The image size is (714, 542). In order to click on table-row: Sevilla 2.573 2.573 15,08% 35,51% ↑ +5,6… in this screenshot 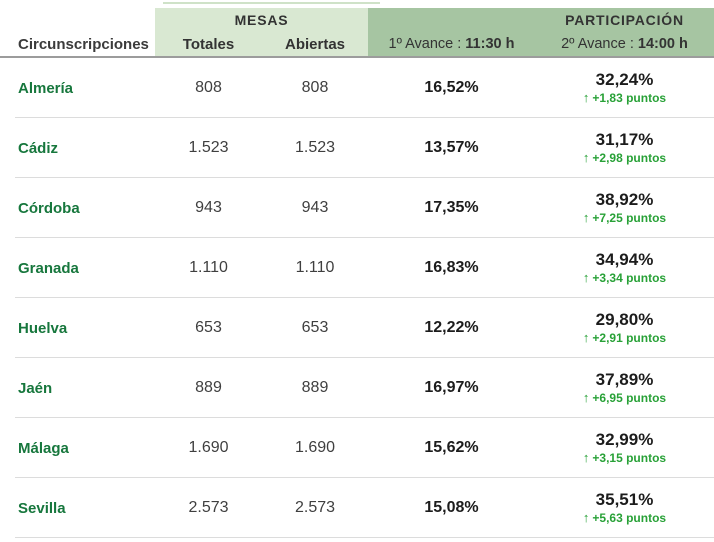, I will do `click(357, 508)`.